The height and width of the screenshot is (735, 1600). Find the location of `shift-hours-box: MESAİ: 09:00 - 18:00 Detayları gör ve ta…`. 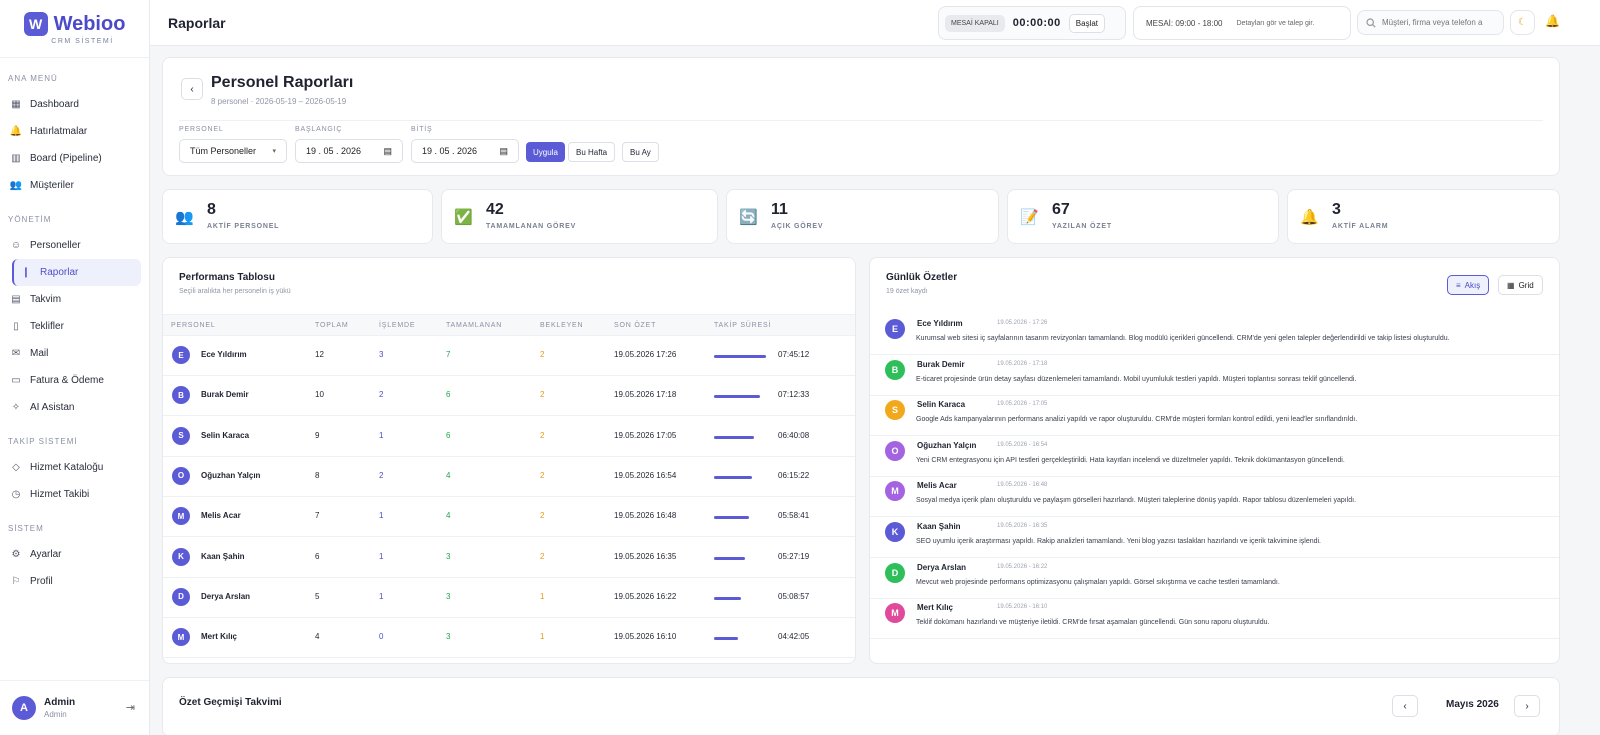

shift-hours-box: MESAİ: 09:00 - 18:00 Detayları gör ve ta… is located at coordinates (1242, 23).